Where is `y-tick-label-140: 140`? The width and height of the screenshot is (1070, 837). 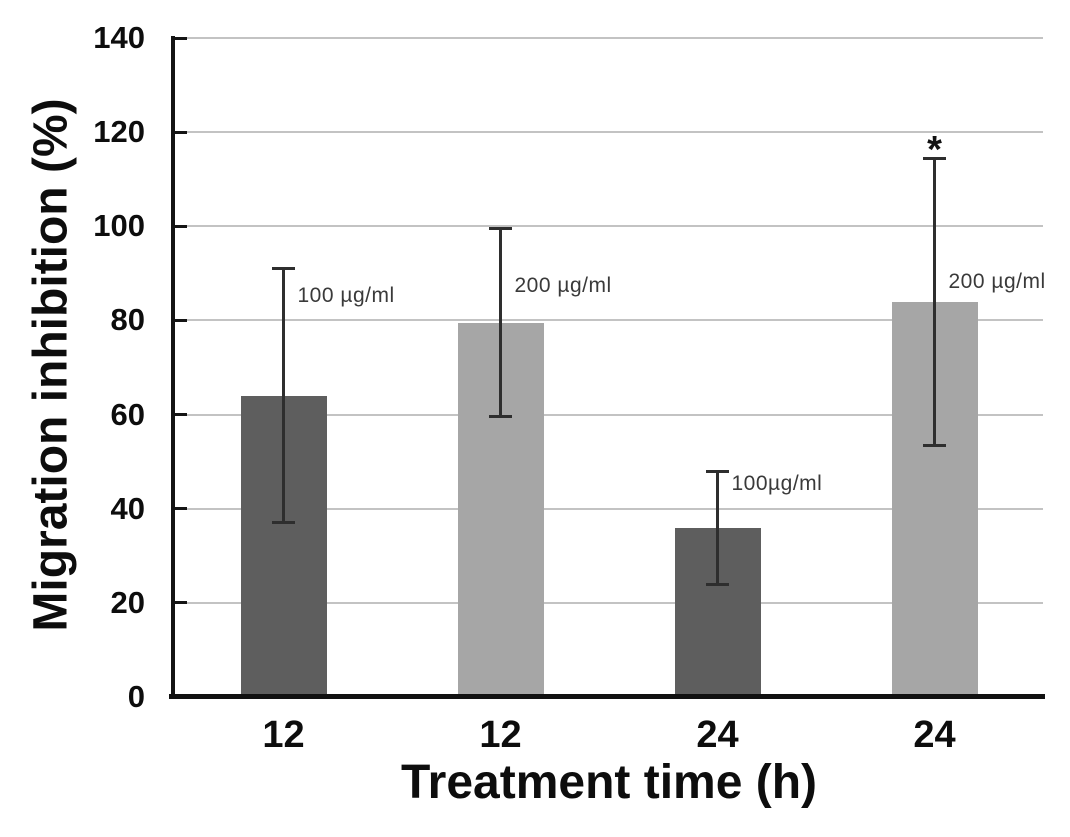
y-tick-label-140: 140 is located at coordinates (119, 37).